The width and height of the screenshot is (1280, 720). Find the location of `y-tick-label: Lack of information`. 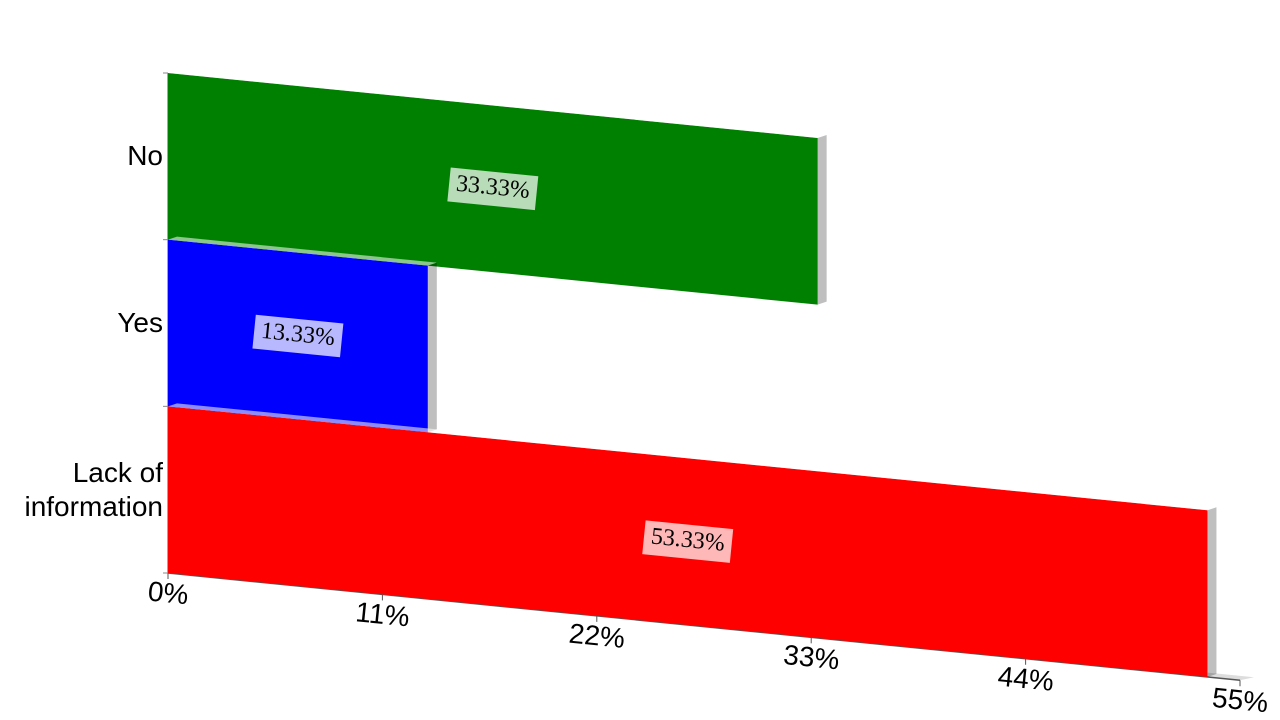

y-tick-label: Lack of information is located at coordinates (93, 489).